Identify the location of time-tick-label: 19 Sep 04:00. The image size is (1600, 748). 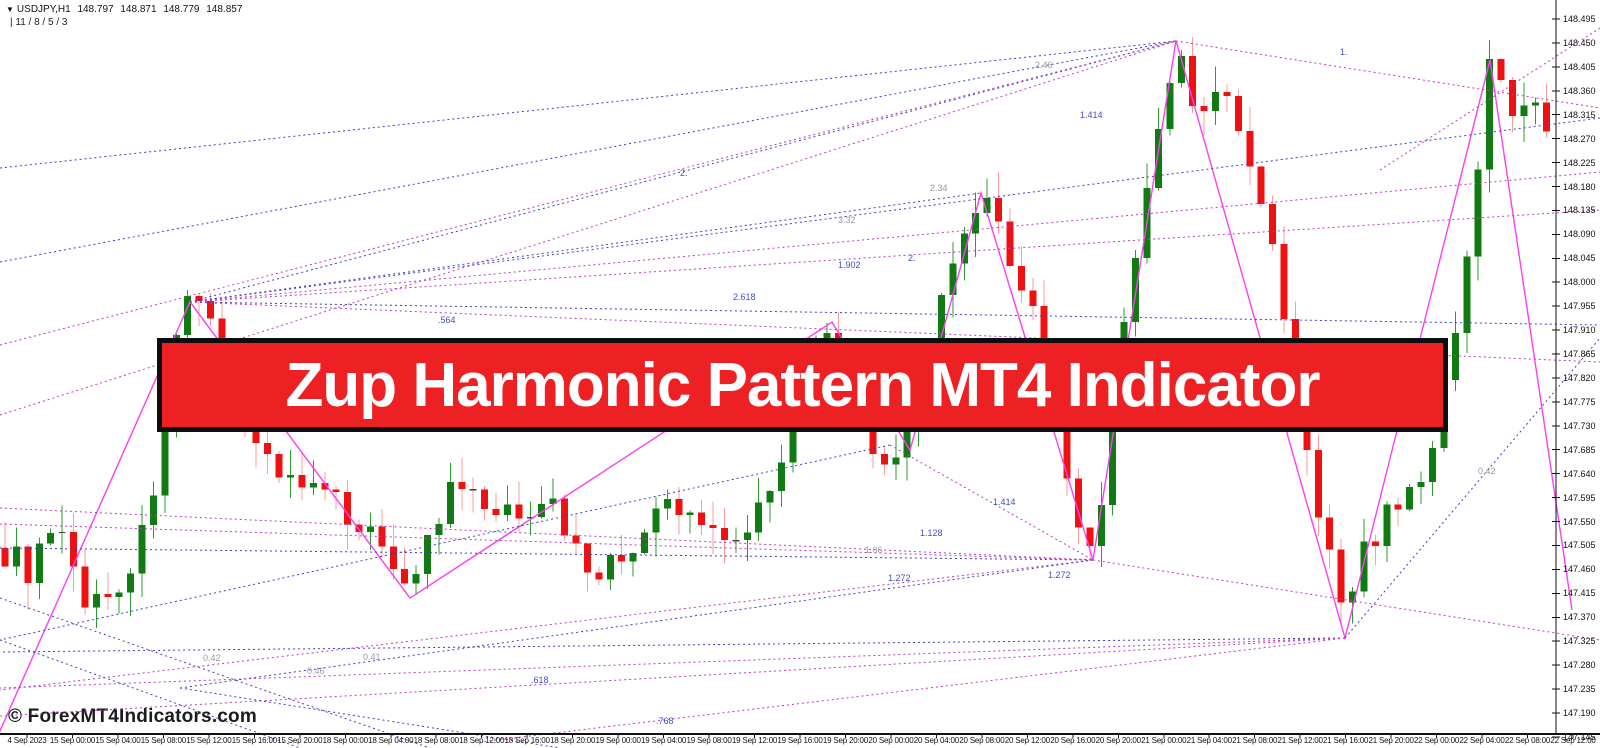
(663, 740).